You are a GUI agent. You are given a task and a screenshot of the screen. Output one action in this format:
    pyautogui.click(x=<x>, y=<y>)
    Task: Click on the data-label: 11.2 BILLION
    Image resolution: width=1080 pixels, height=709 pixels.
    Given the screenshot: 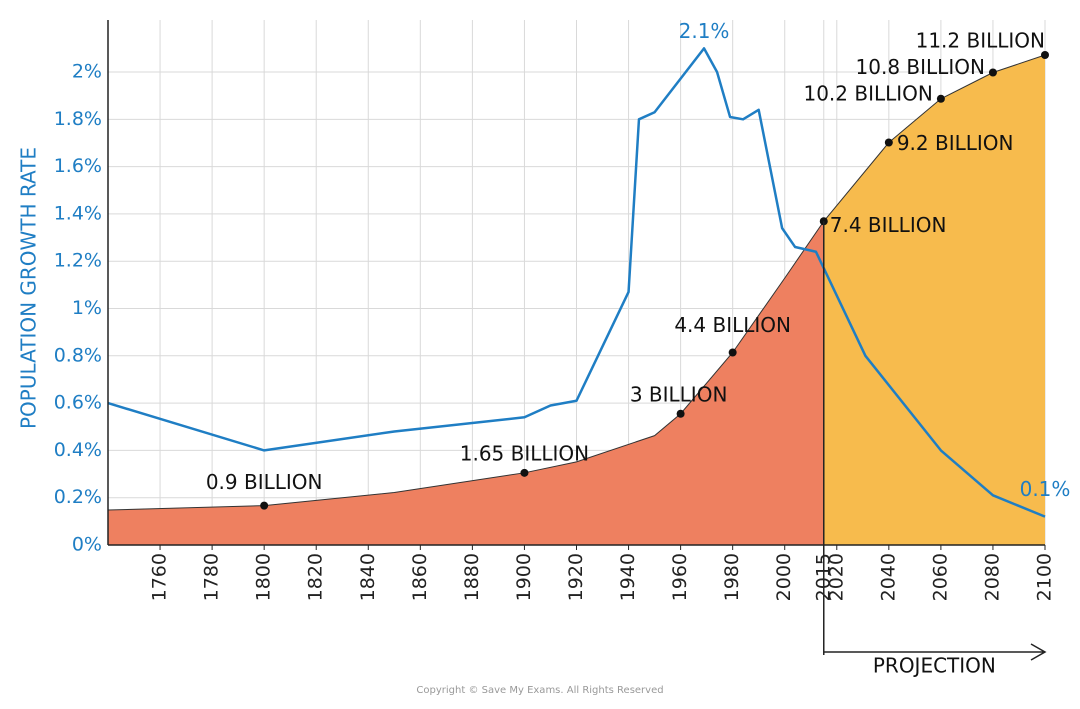 What is the action you would take?
    pyautogui.click(x=980, y=41)
    